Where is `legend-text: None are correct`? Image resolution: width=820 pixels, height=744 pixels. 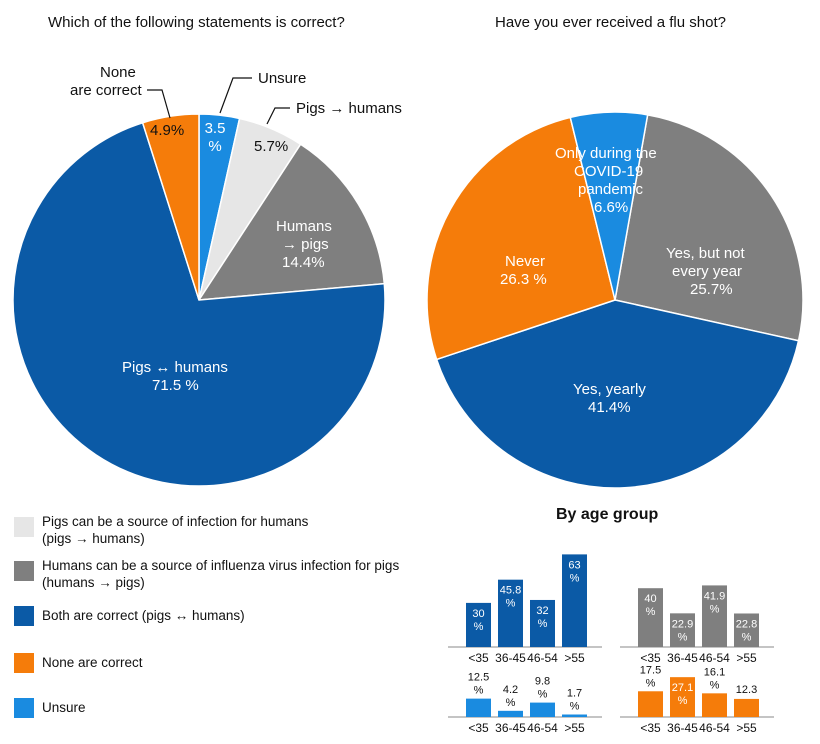
legend-text: None are correct is located at coordinates (92, 662).